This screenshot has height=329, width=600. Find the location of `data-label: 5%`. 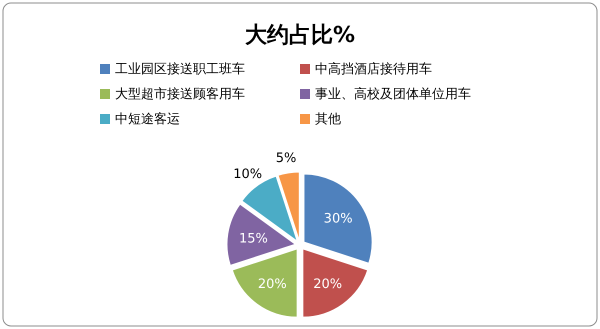

data-label: 5% is located at coordinates (286, 158).